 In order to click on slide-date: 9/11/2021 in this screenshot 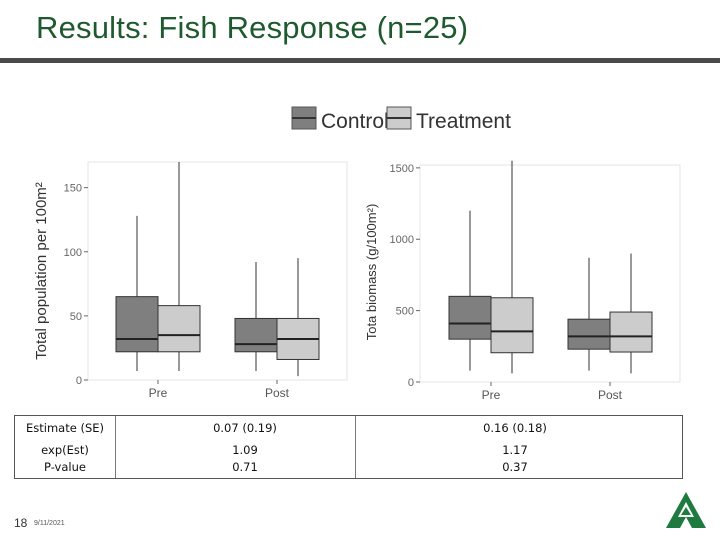, I will do `click(49, 523)`.